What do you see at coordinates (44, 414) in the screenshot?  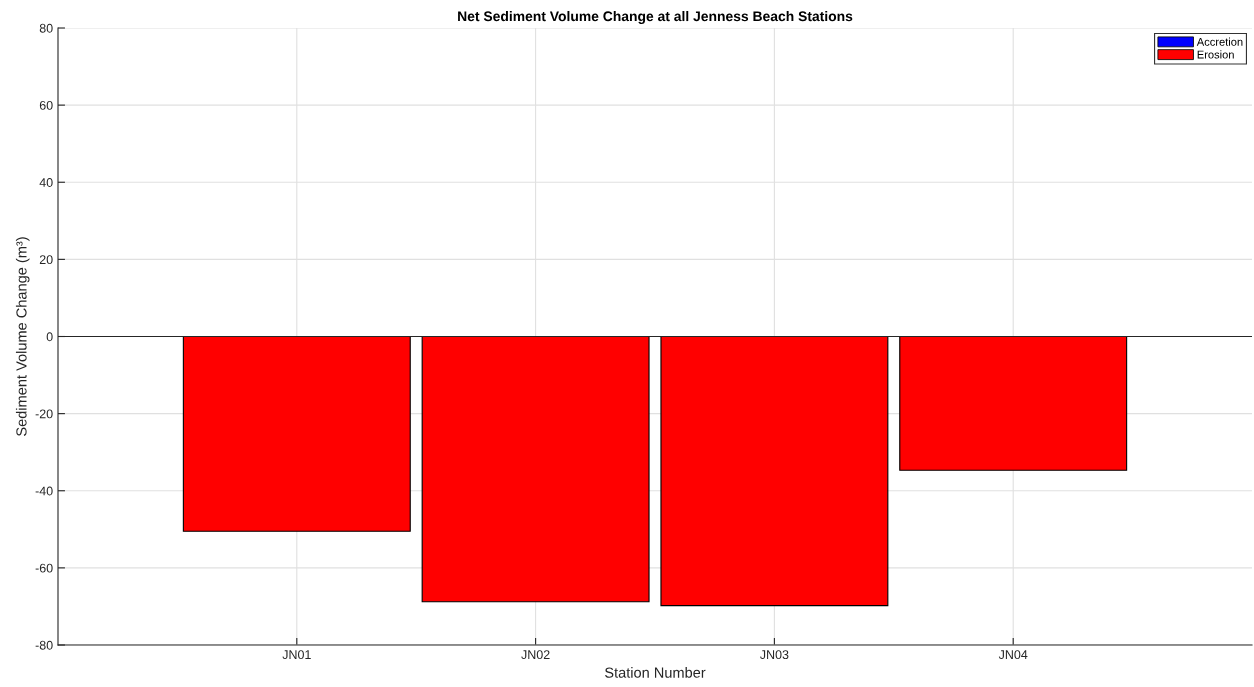 I see `y-tick-label: -20` at bounding box center [44, 414].